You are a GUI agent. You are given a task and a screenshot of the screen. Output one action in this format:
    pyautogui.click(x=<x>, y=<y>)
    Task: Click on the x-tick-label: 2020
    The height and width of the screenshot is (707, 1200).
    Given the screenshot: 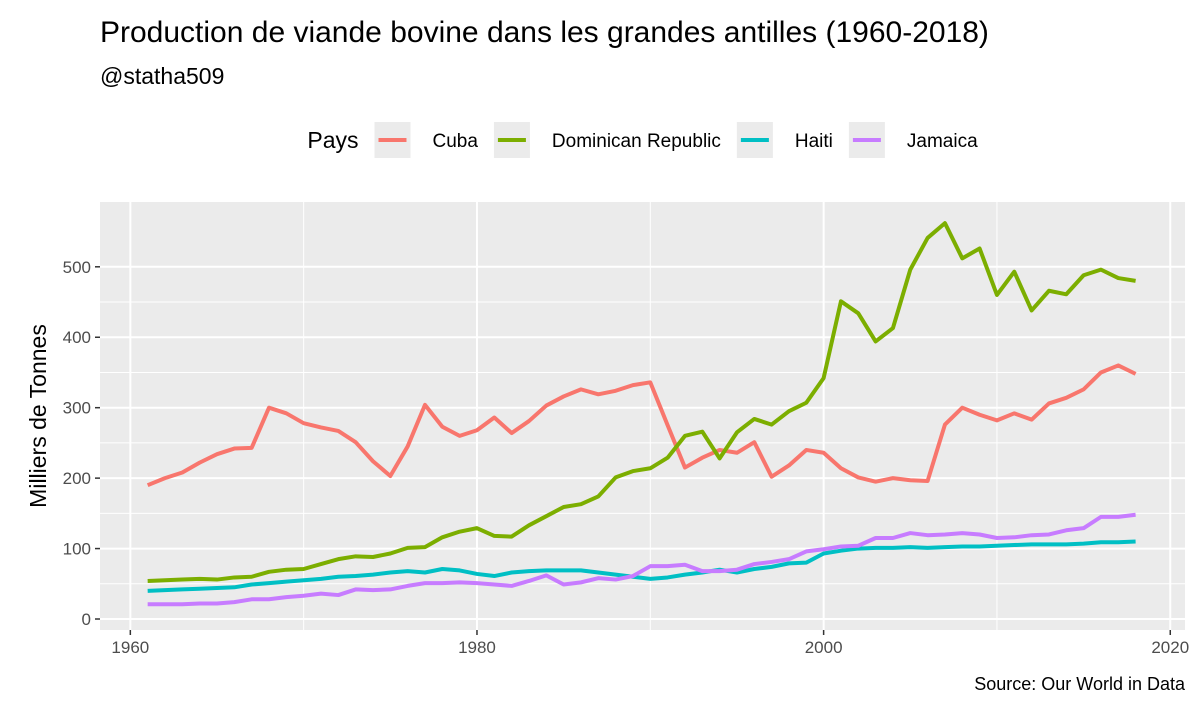 What is the action you would take?
    pyautogui.click(x=1170, y=647)
    